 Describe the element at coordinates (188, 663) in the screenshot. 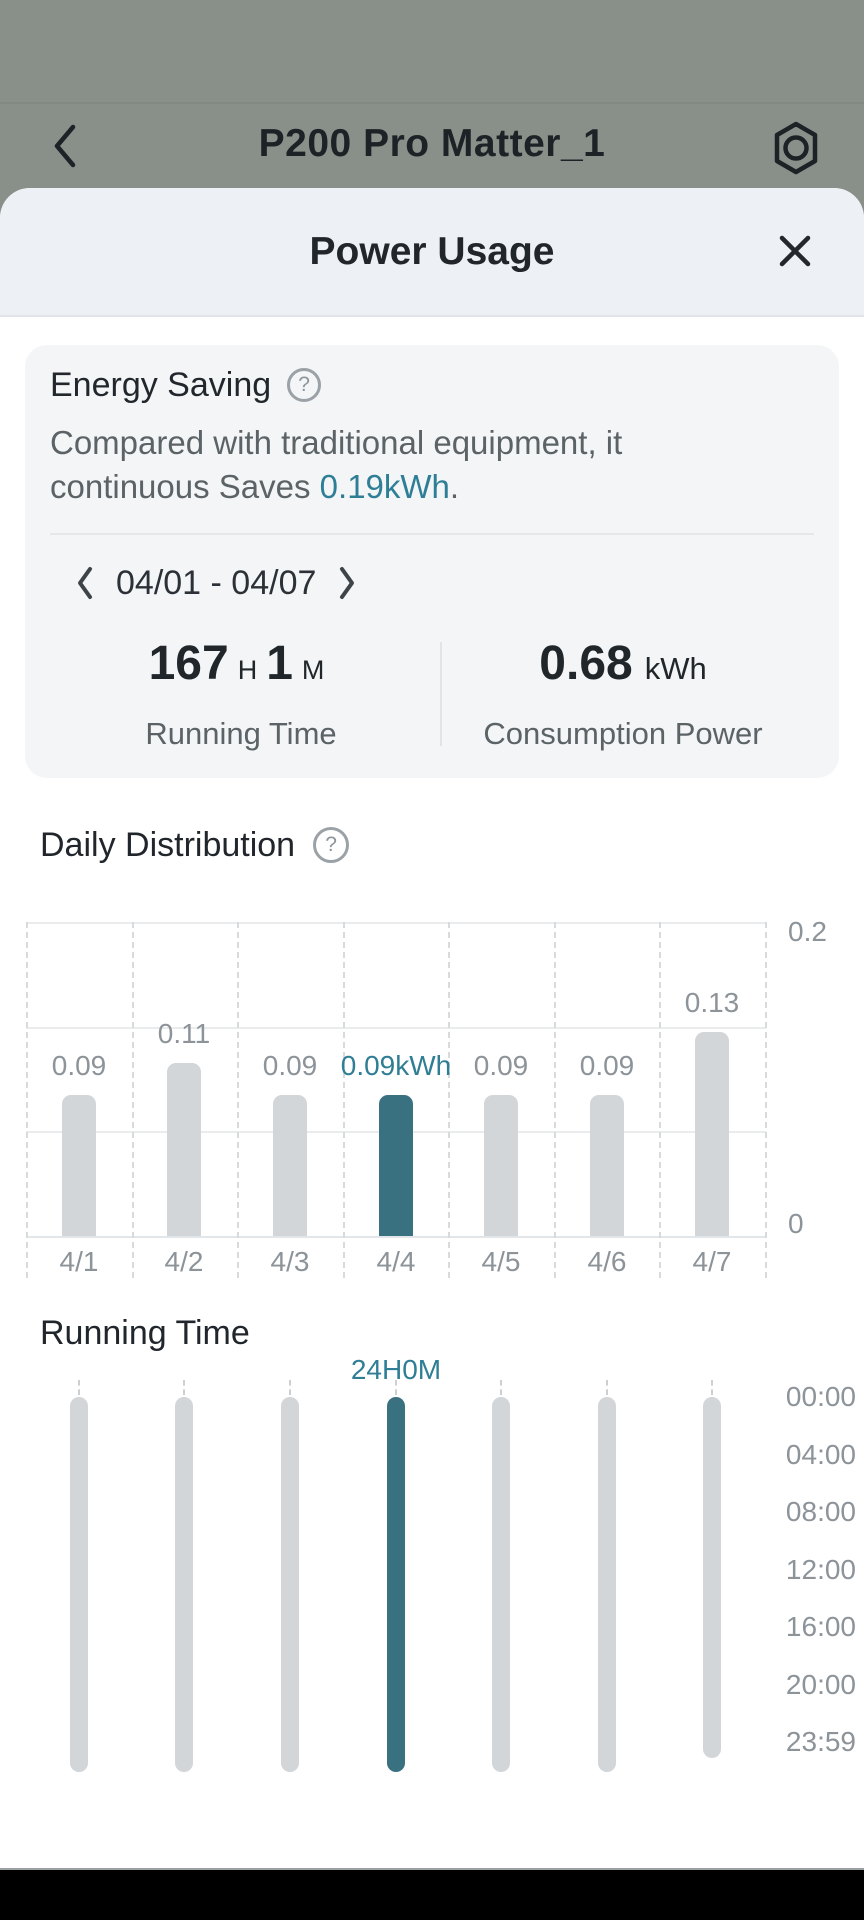

I see `hours-value: 167` at that location.